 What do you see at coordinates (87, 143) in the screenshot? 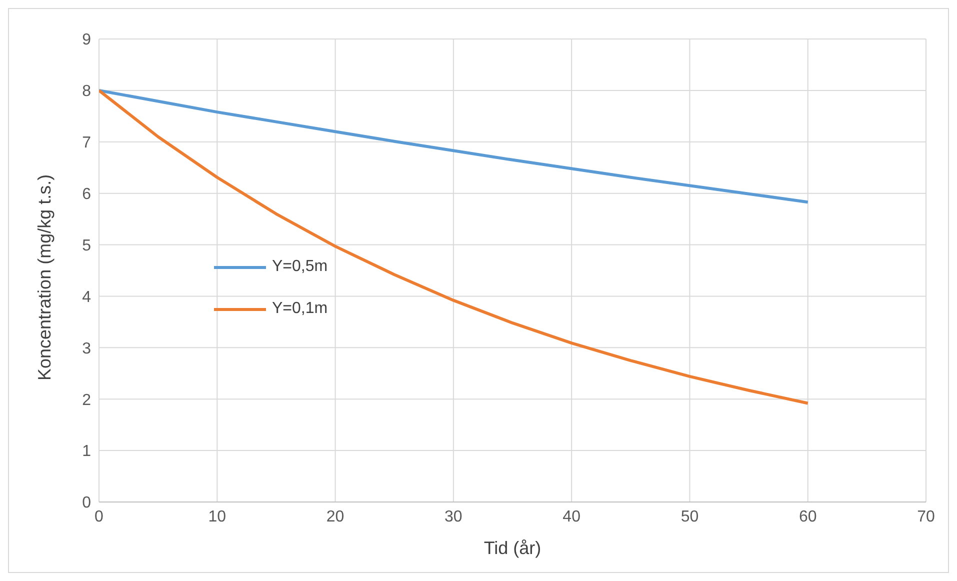
I see `y-tick-label: 7` at bounding box center [87, 143].